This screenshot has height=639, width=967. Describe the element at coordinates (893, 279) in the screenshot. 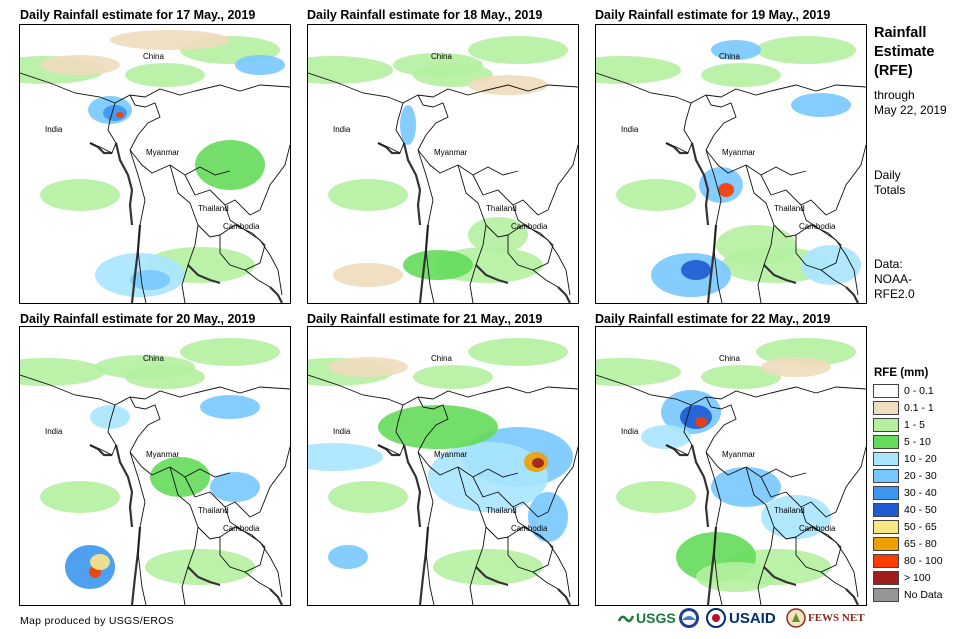

I see `data-source-1: NOAA-` at that location.